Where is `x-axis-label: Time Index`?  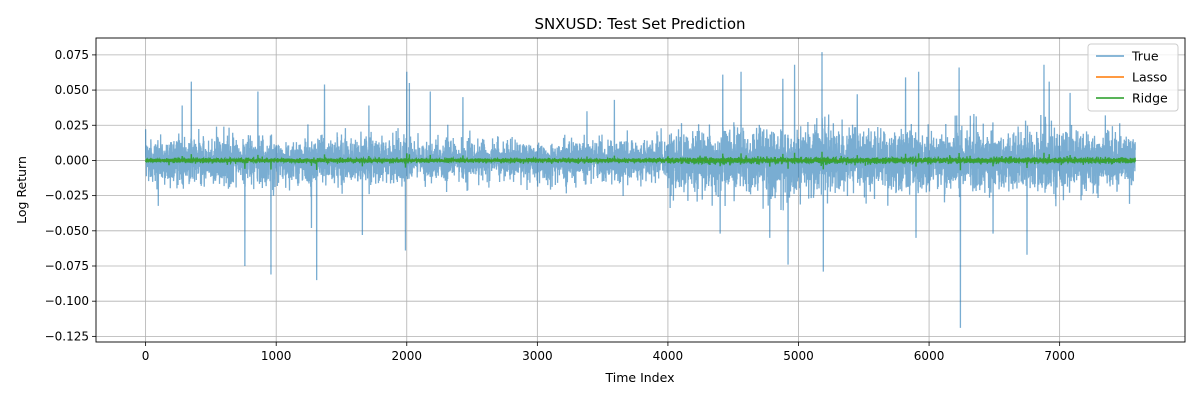 x-axis-label: Time Index is located at coordinates (640, 377).